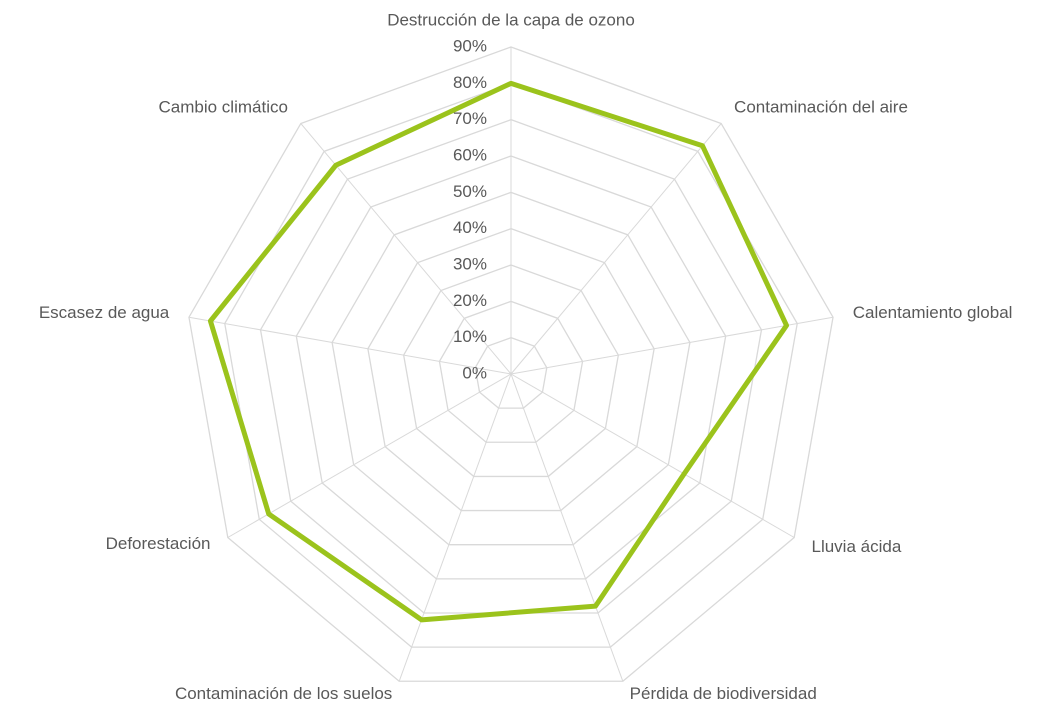 The image size is (1051, 703). I want to click on category-label: Lluvia ácida, so click(857, 546).